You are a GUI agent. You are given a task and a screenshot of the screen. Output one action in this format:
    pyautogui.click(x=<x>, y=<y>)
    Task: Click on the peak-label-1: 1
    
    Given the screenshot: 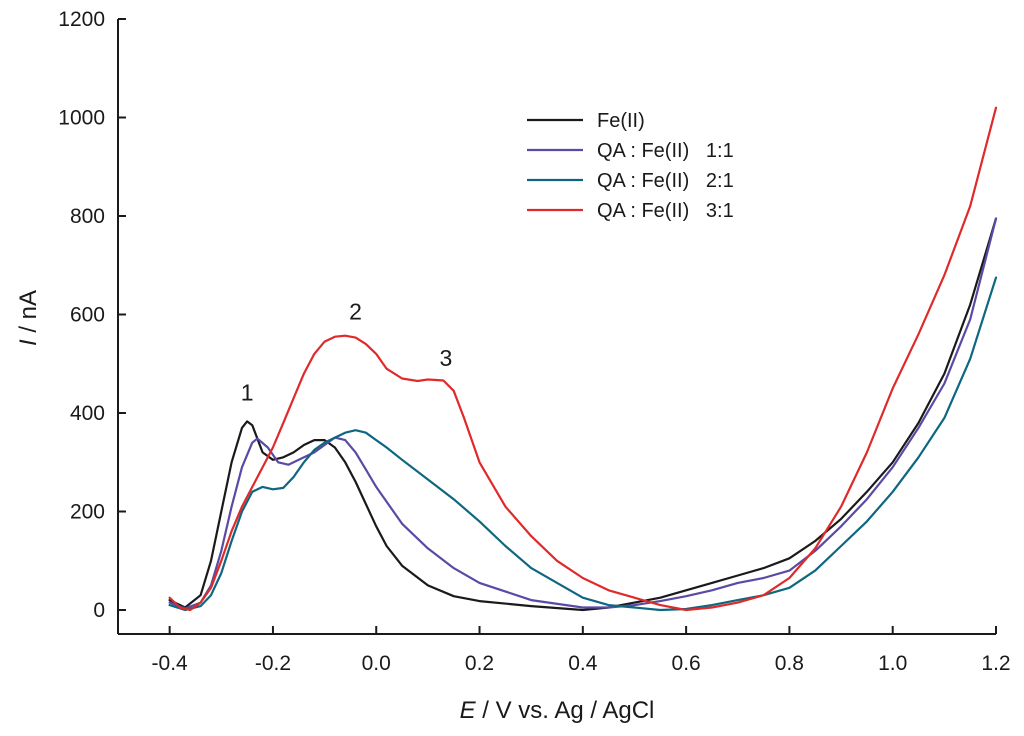 What is the action you would take?
    pyautogui.click(x=247, y=393)
    